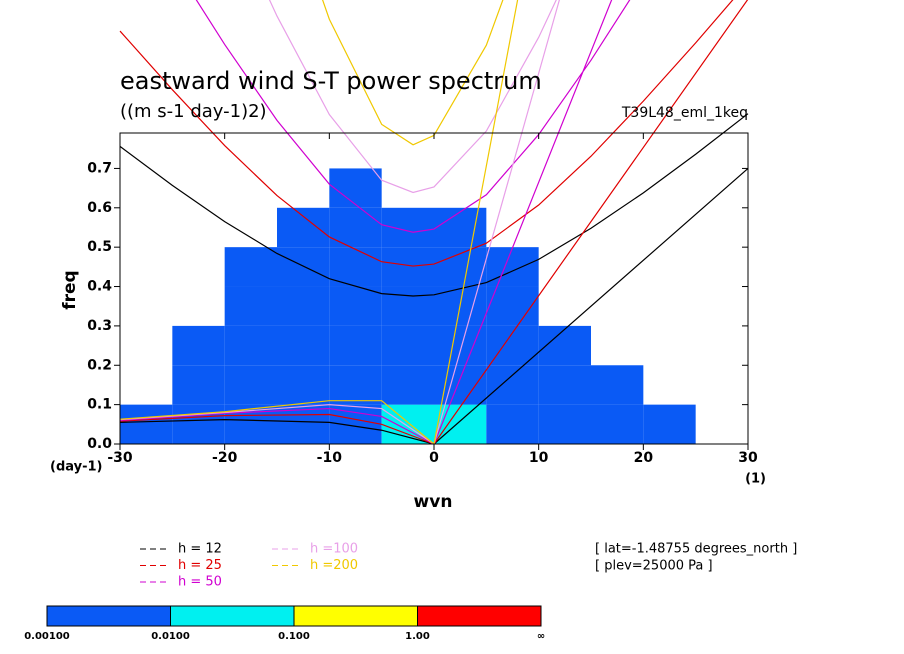  What do you see at coordinates (294, 636) in the screenshot?
I see `colorbar-label: 0.100` at bounding box center [294, 636].